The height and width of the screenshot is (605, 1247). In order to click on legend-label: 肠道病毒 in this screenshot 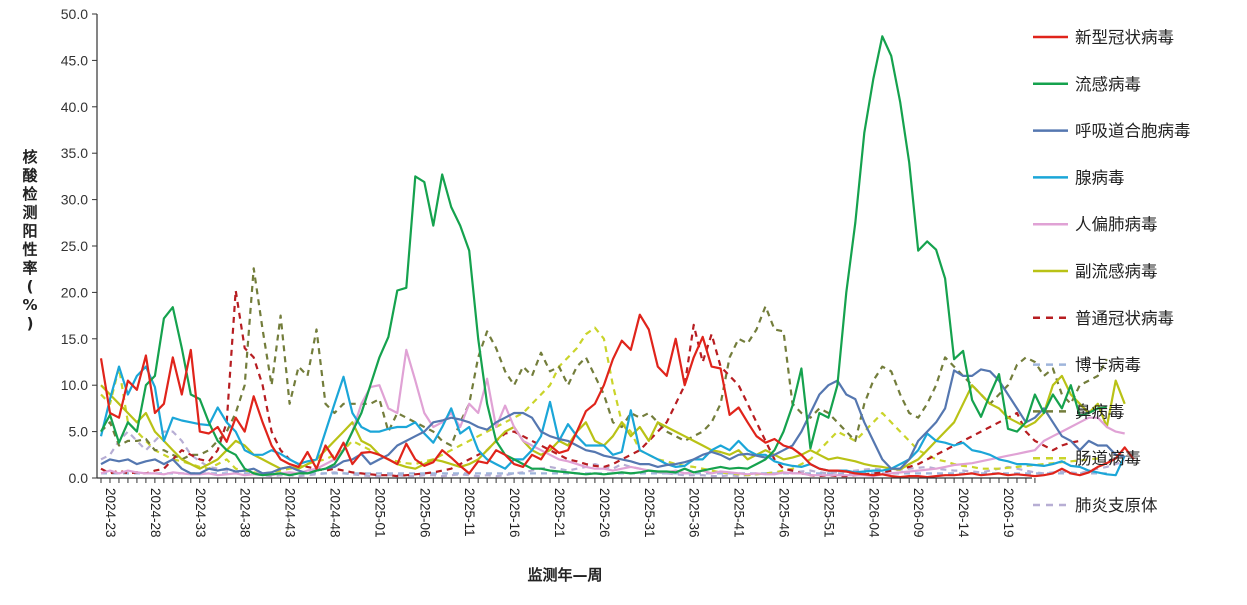, I will do `click(1108, 458)`.